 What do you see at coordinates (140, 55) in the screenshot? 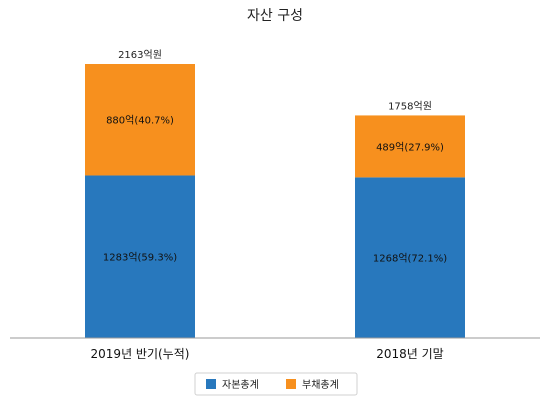
I see `total-label: 2163억원` at bounding box center [140, 55].